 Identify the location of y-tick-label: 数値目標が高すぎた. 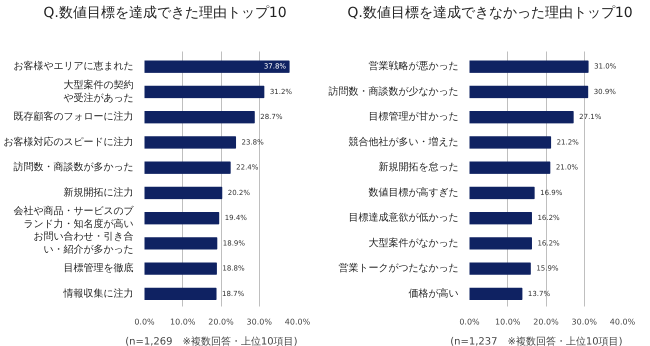
(413, 192).